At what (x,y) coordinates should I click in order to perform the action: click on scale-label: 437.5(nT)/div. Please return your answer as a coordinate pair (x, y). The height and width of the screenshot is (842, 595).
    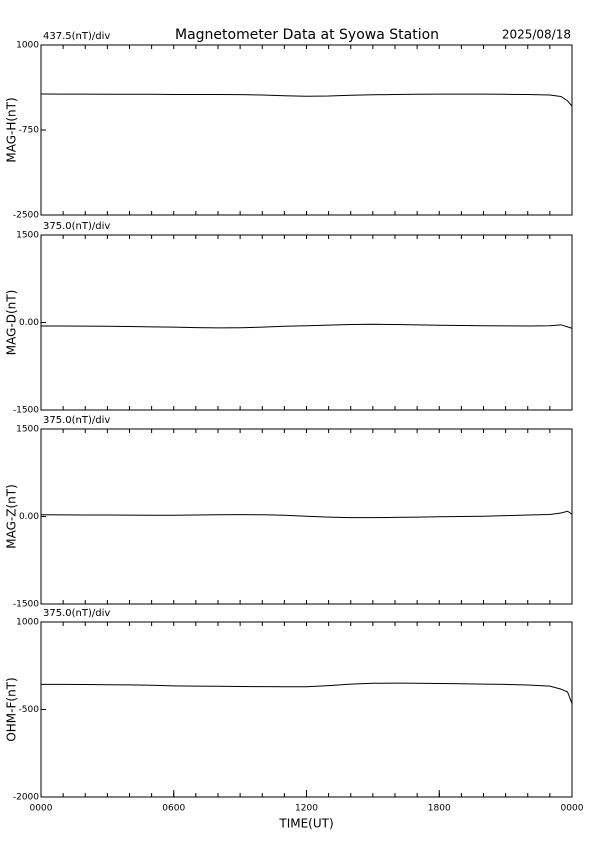
    Looking at the image, I should click on (76, 36).